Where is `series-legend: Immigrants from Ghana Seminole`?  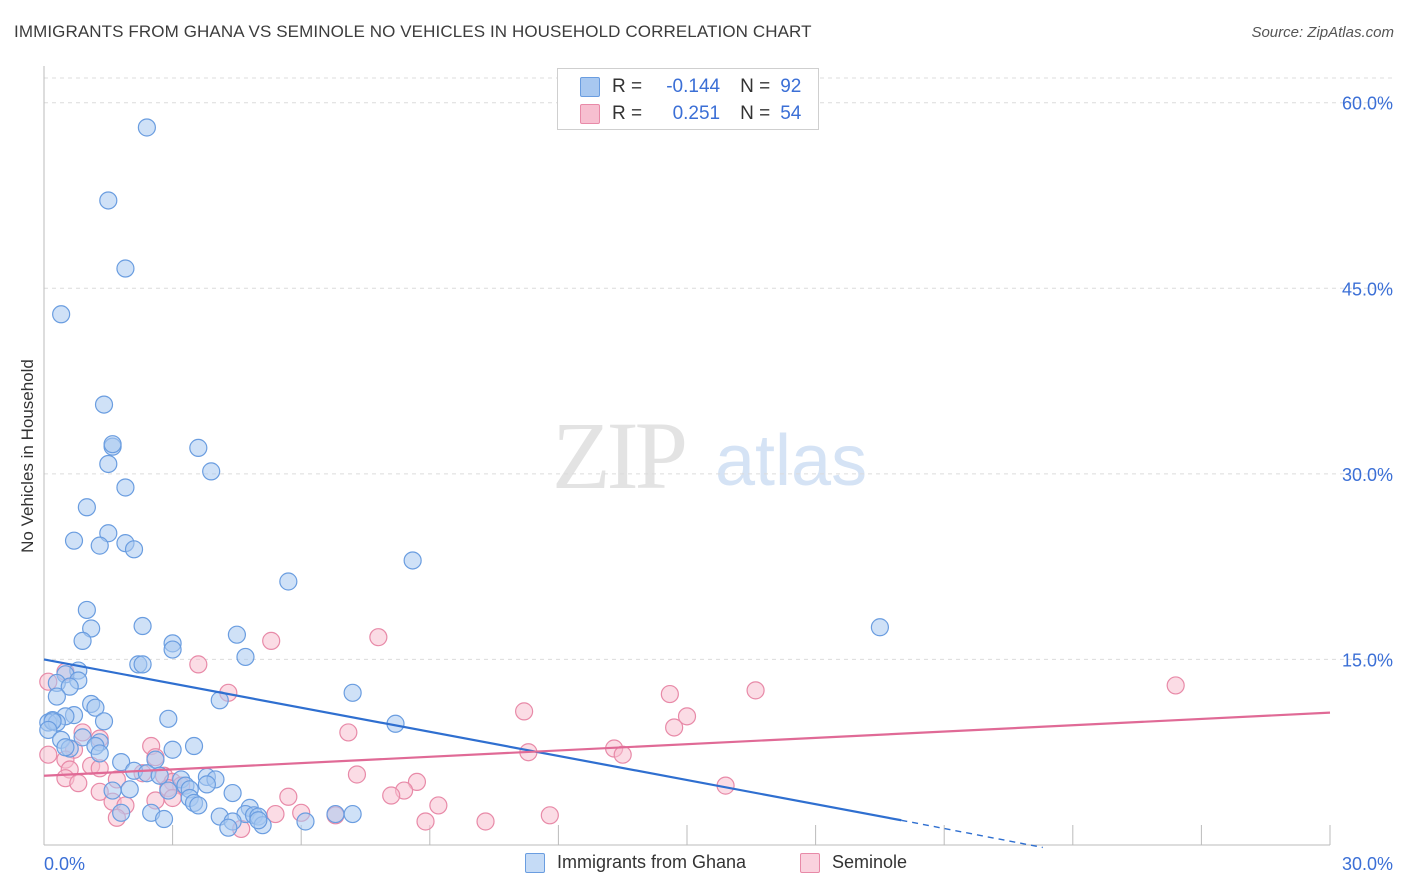
series-legend: Immigrants from Ghana Seminole is located at coordinates (703, 865).